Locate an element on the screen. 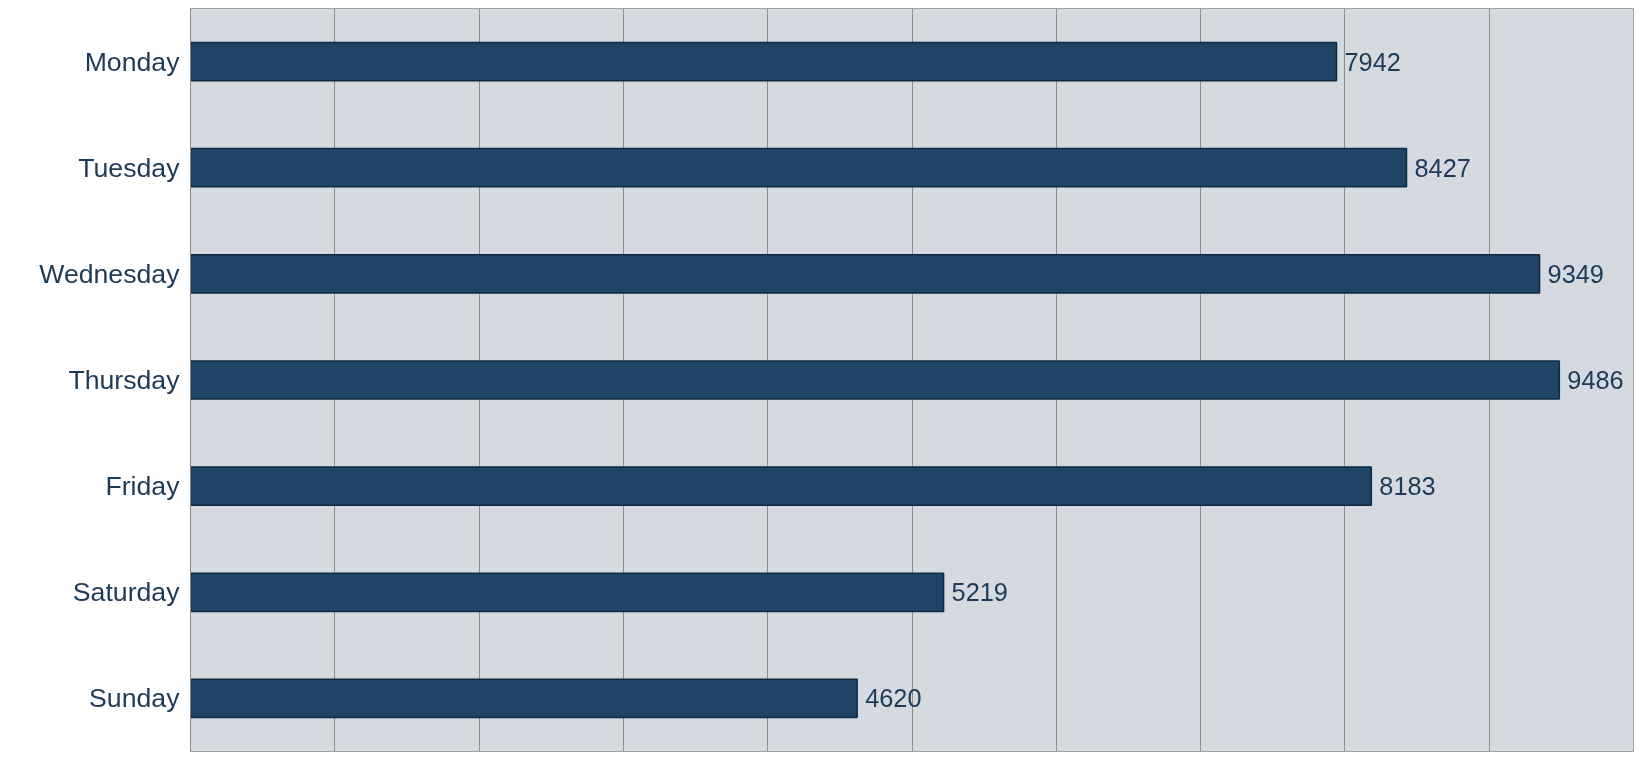  data-label: 8183 is located at coordinates (1407, 486).